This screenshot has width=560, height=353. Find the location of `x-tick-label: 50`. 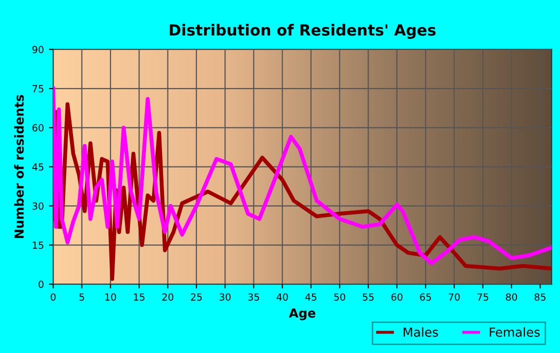

x-tick-label: 50 is located at coordinates (340, 297).